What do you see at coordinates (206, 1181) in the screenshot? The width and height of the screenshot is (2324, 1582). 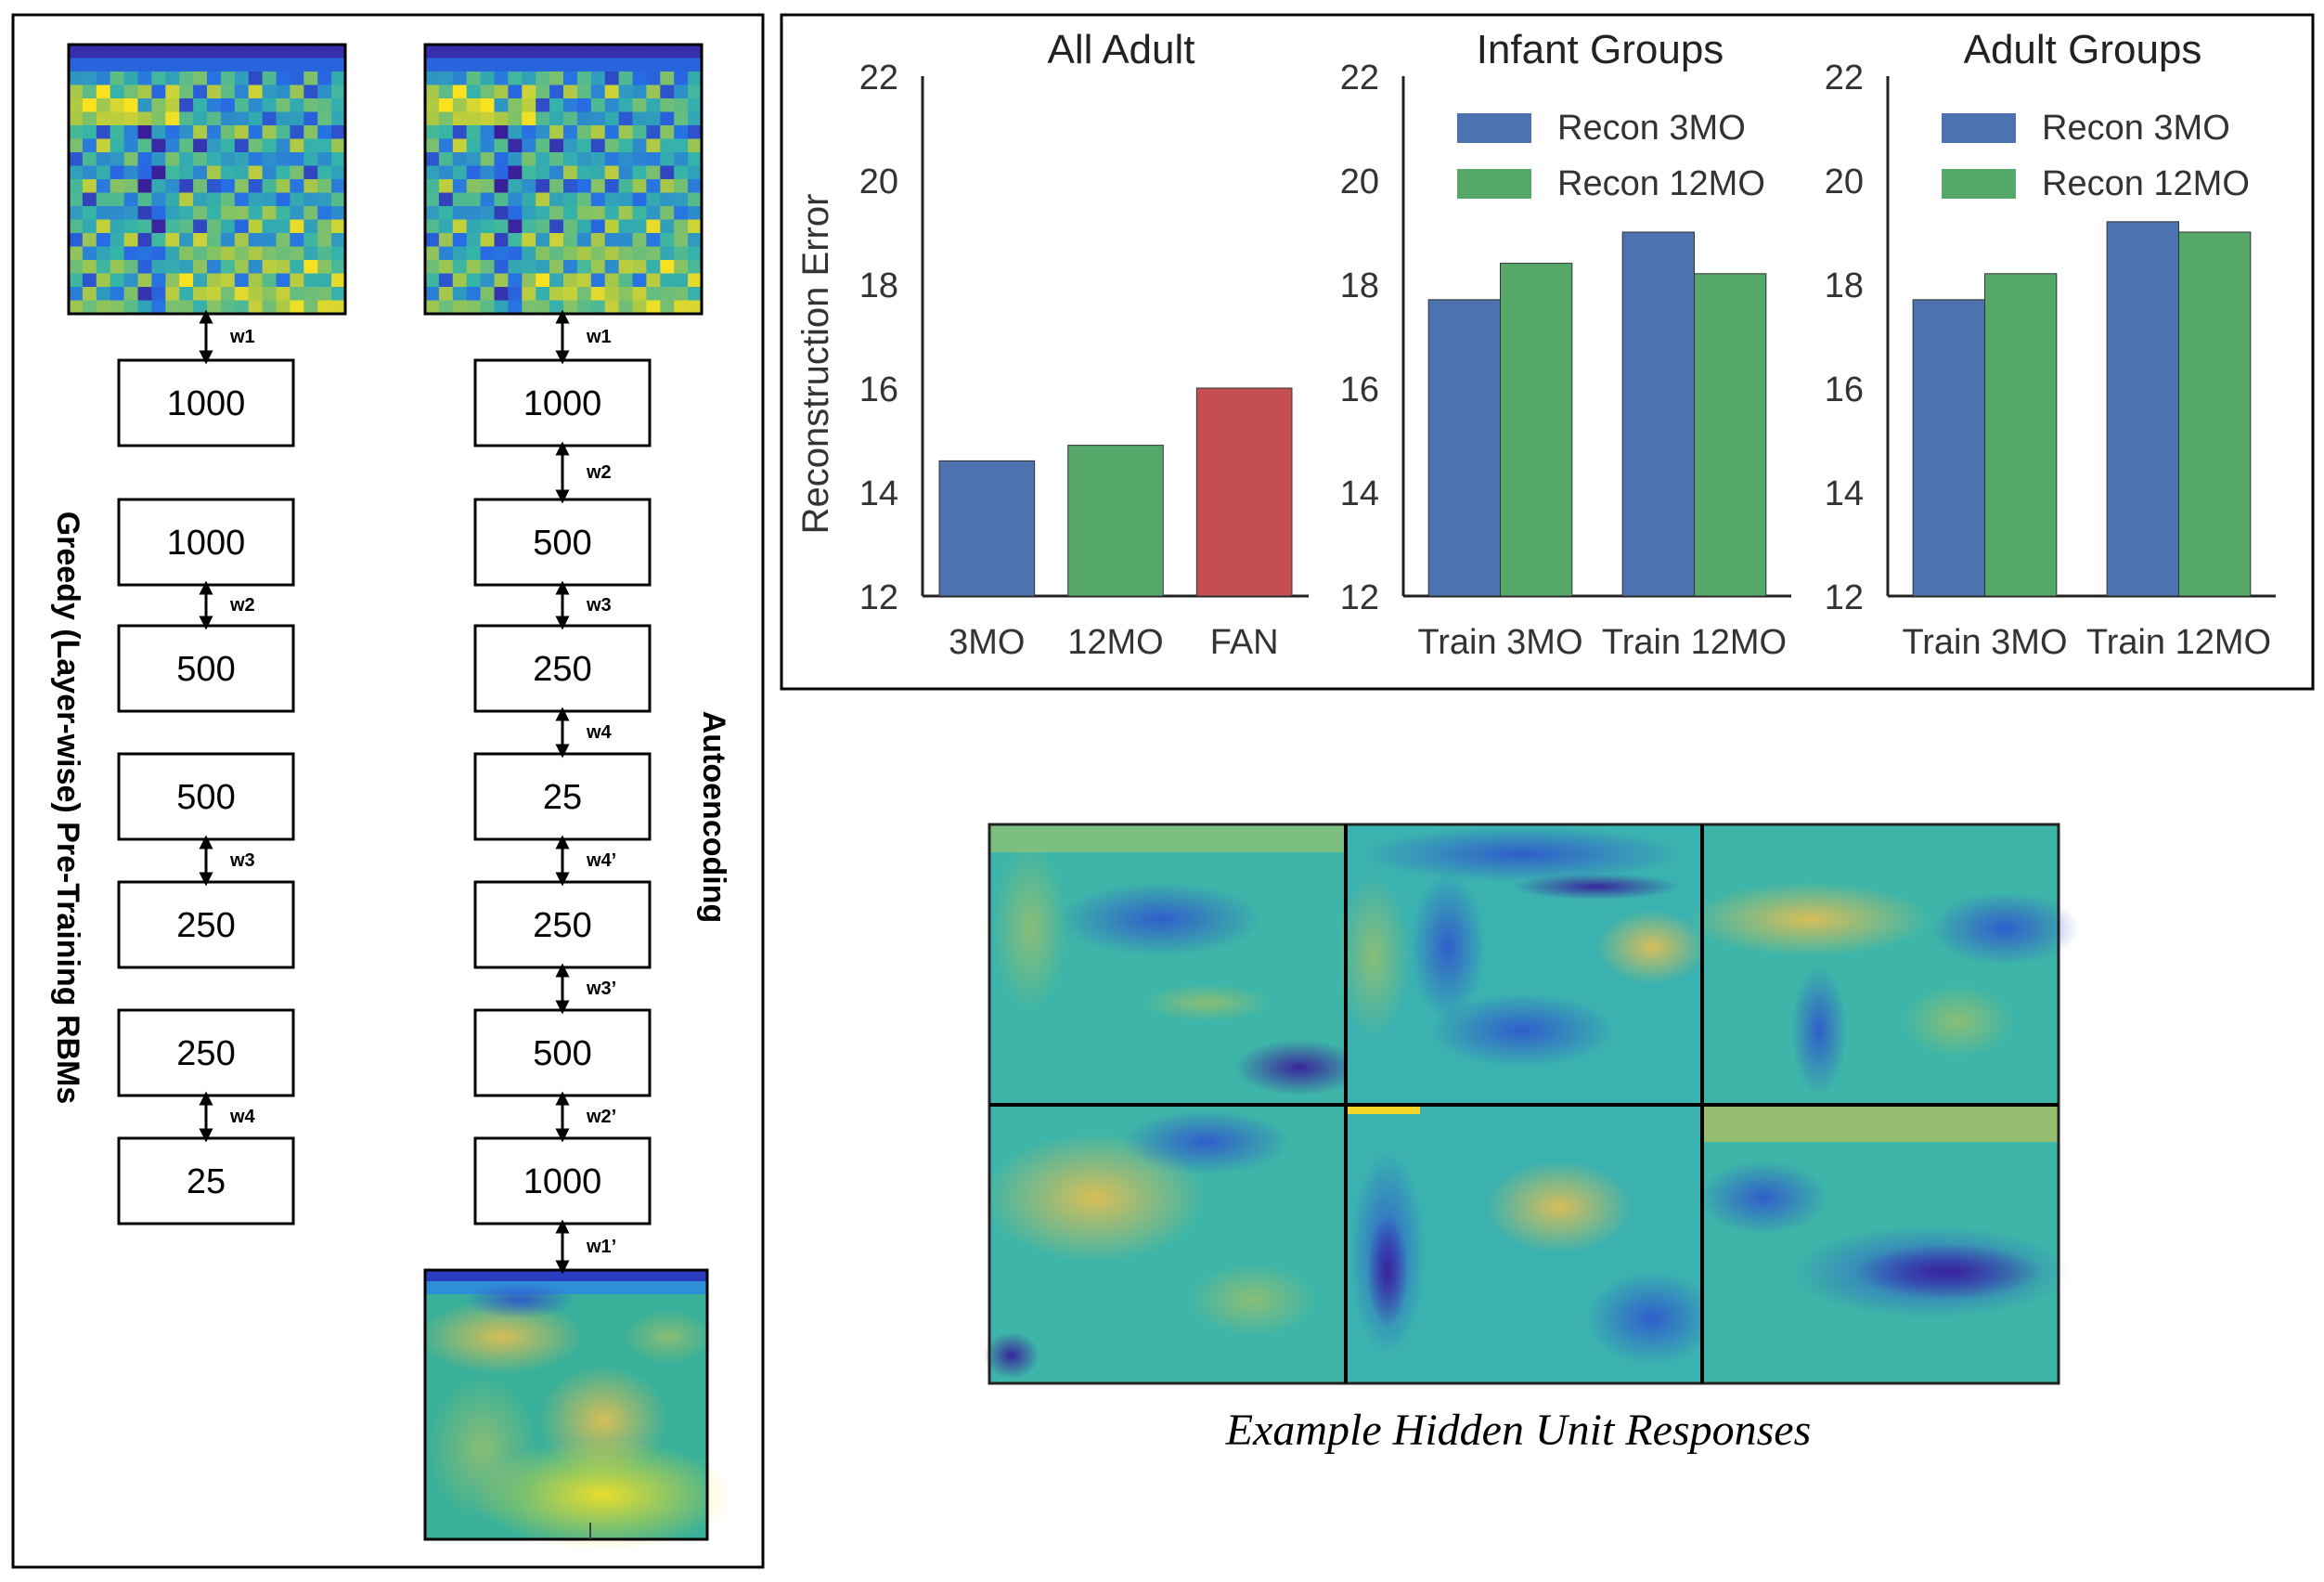 I see `rbm-layer-label: 25` at bounding box center [206, 1181].